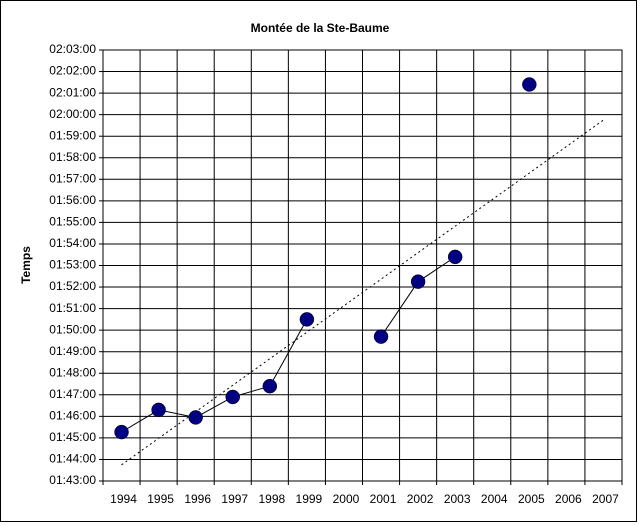 This screenshot has height=526, width=641. I want to click on x-tick-label: 2004, so click(494, 499).